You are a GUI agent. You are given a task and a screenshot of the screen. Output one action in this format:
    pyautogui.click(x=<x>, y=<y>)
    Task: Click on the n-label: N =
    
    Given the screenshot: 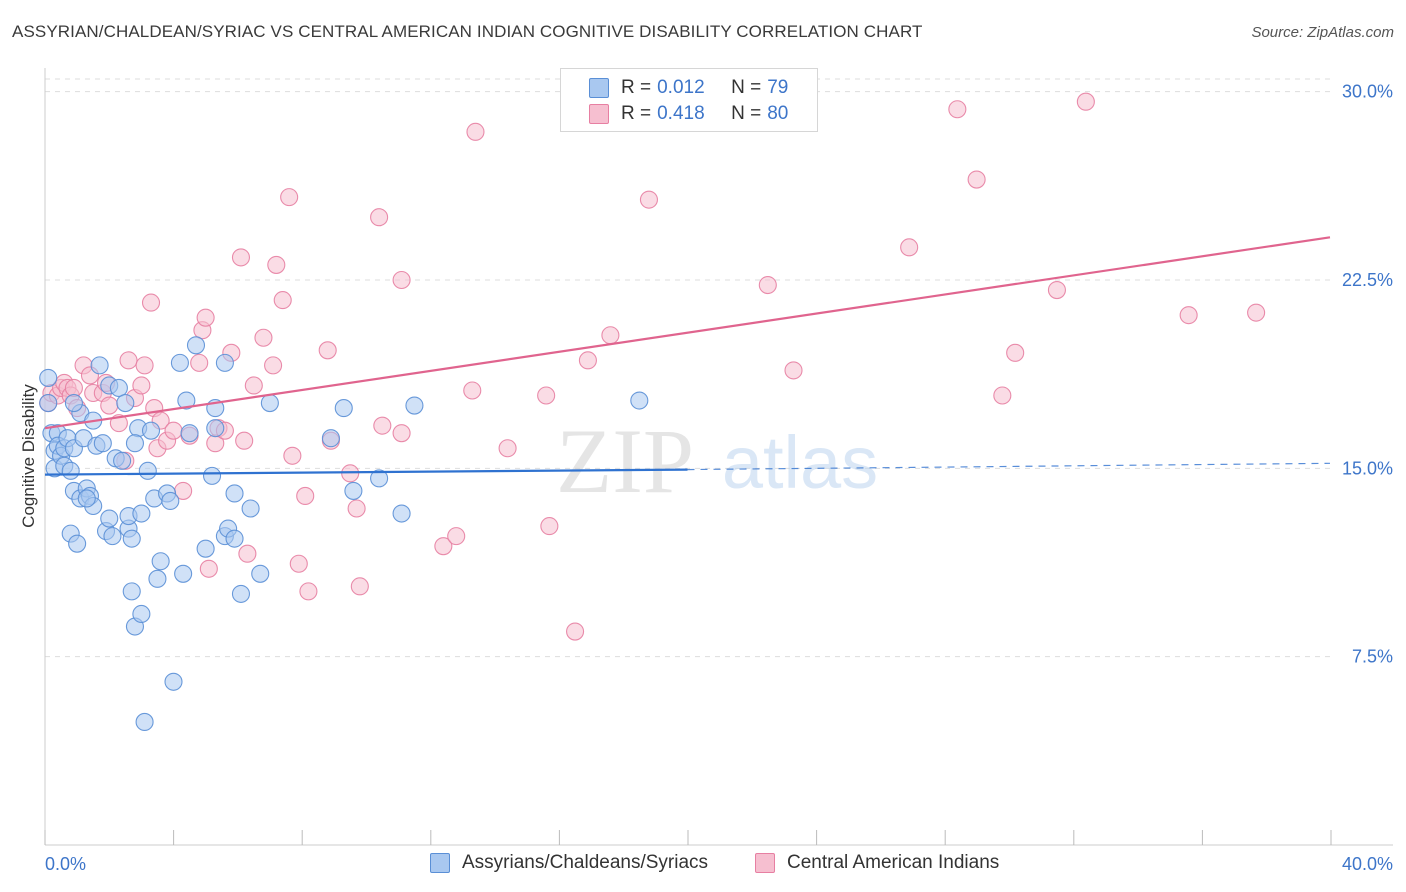 What is the action you would take?
    pyautogui.click(x=746, y=87)
    